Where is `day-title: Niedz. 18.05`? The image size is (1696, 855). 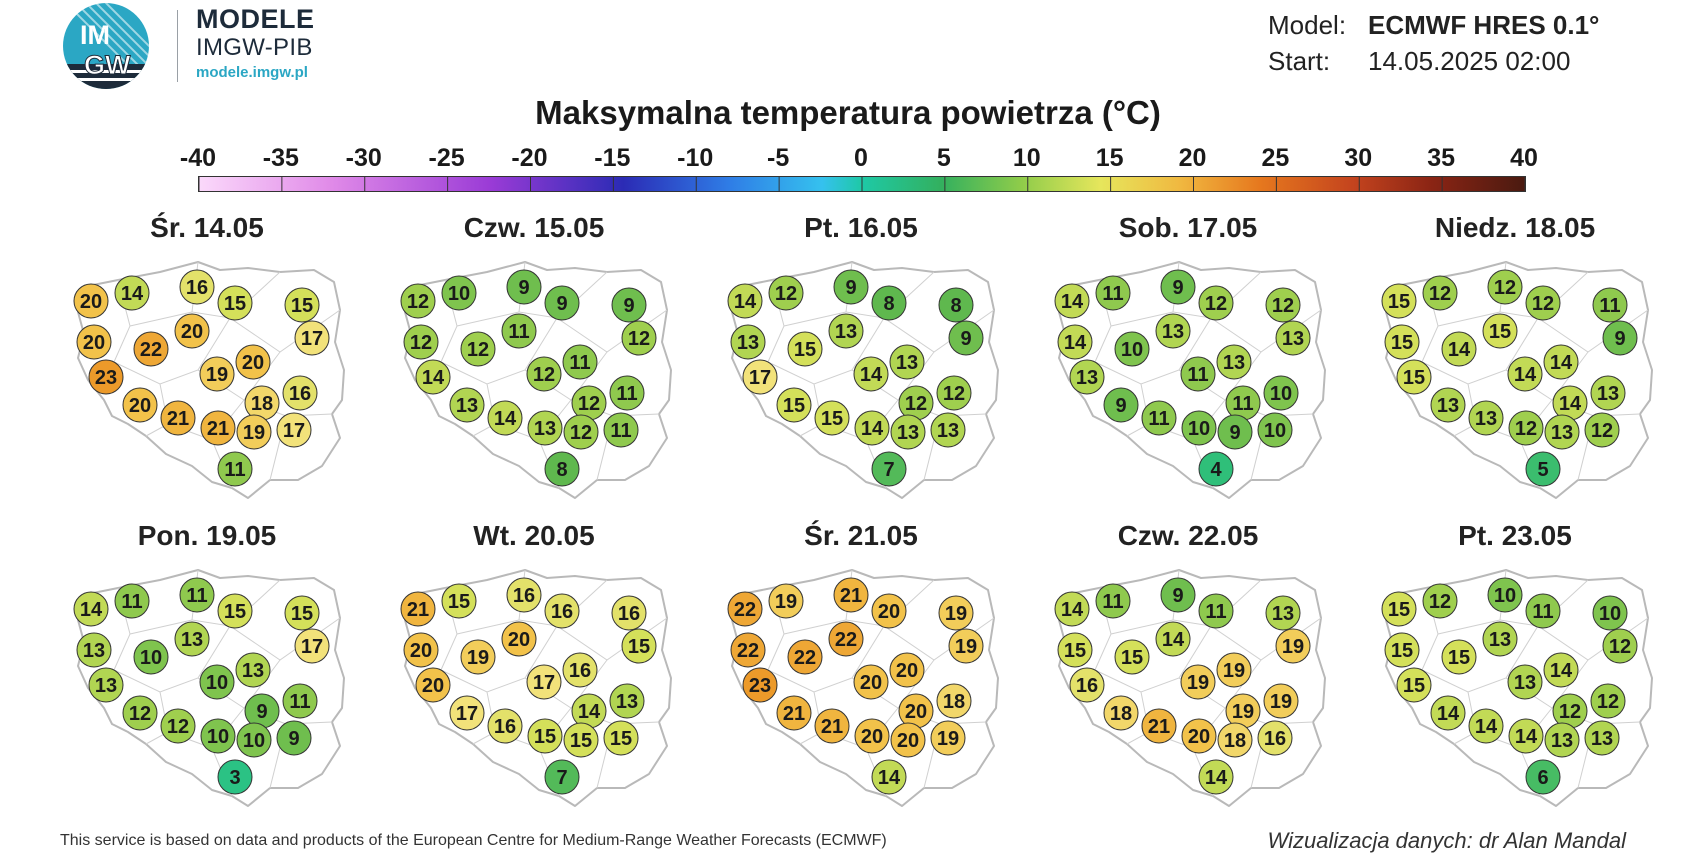 day-title: Niedz. 18.05 is located at coordinates (1515, 227).